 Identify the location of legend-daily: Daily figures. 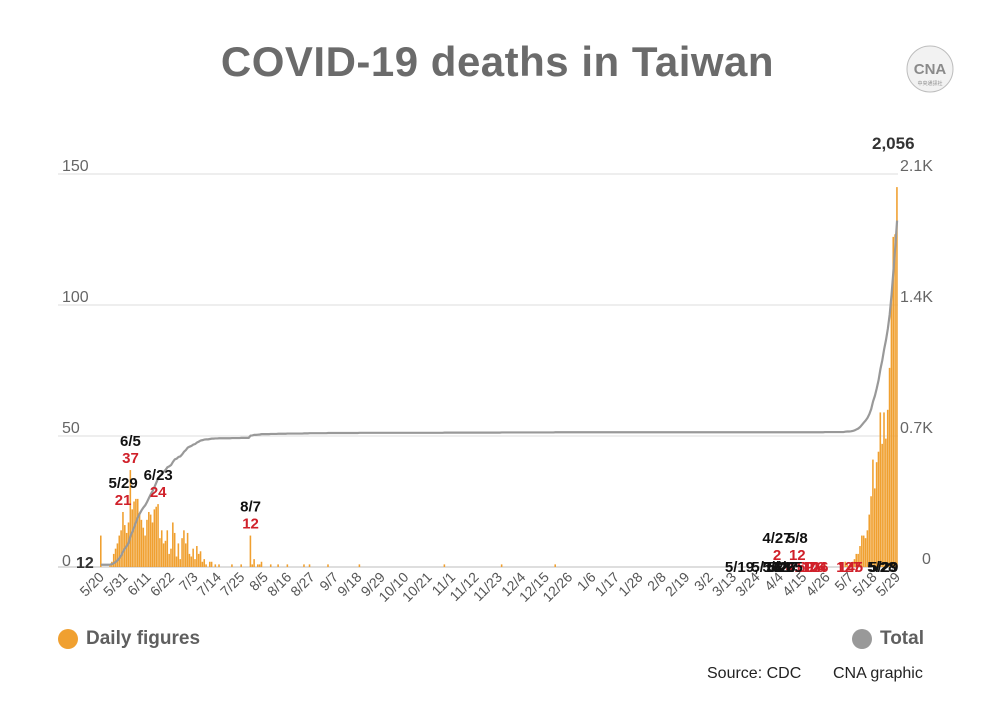
(129, 639).